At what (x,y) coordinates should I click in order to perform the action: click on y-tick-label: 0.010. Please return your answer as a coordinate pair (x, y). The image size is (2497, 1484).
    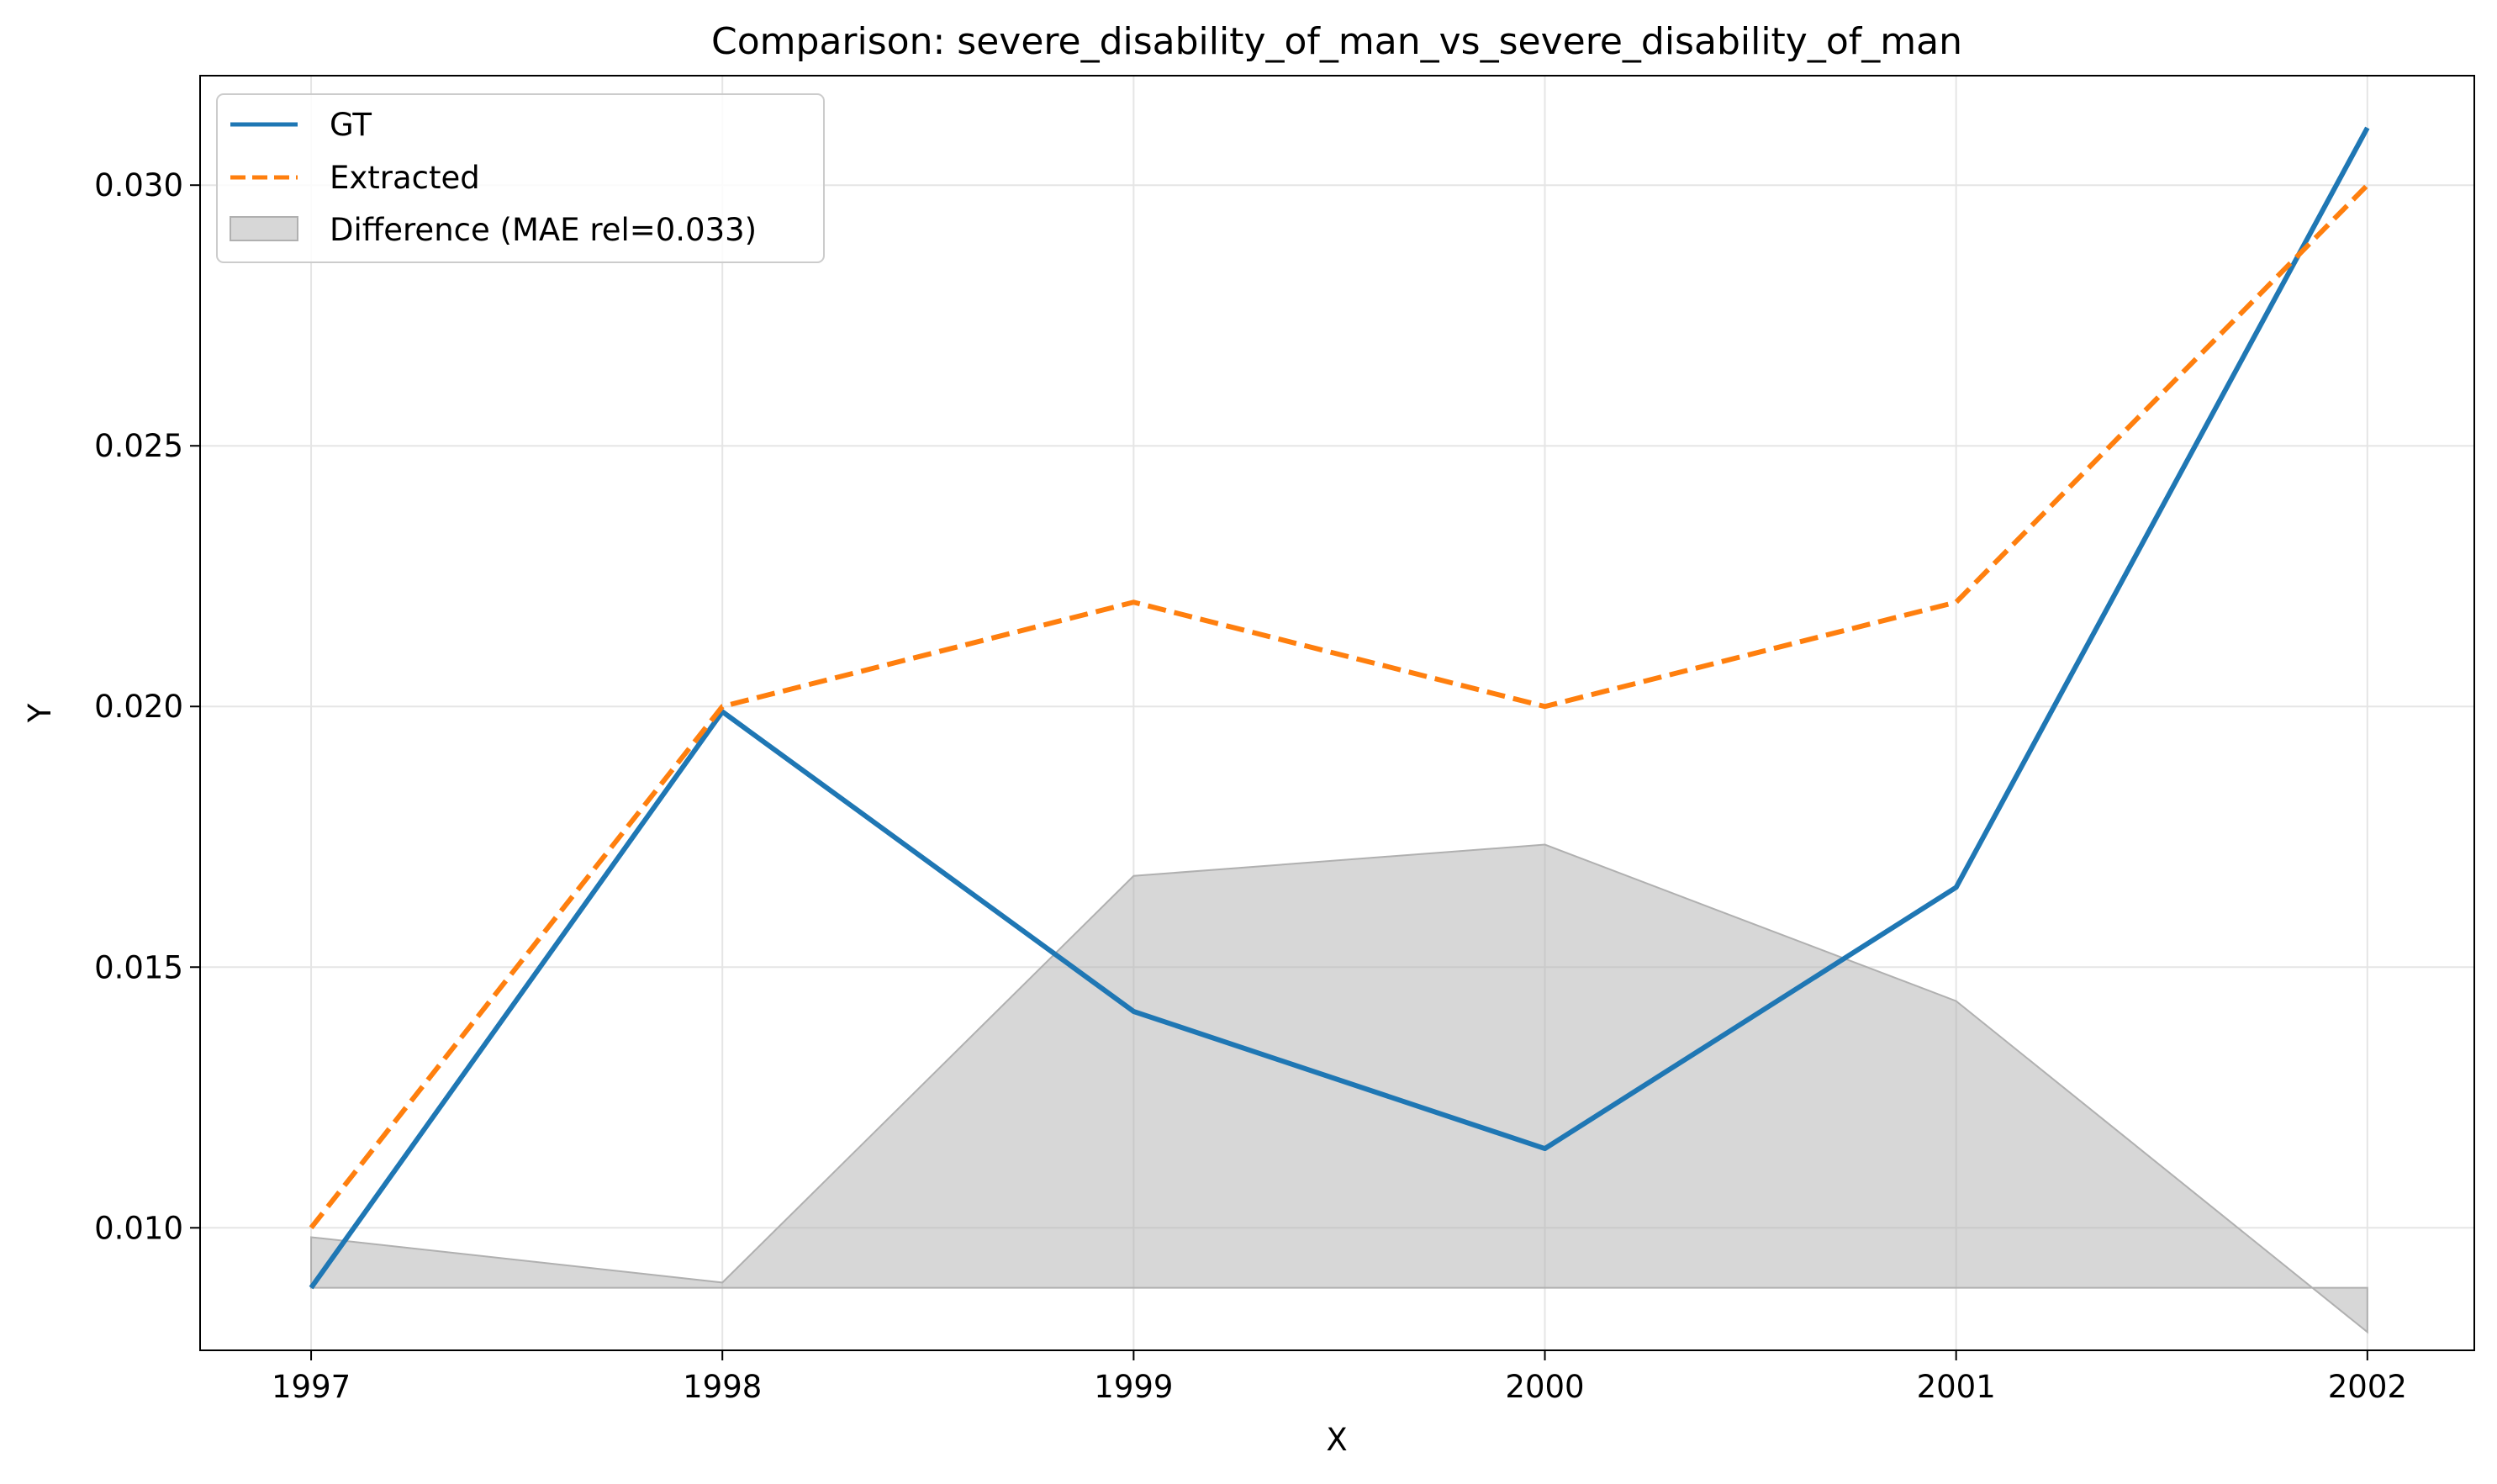
    Looking at the image, I should click on (138, 1228).